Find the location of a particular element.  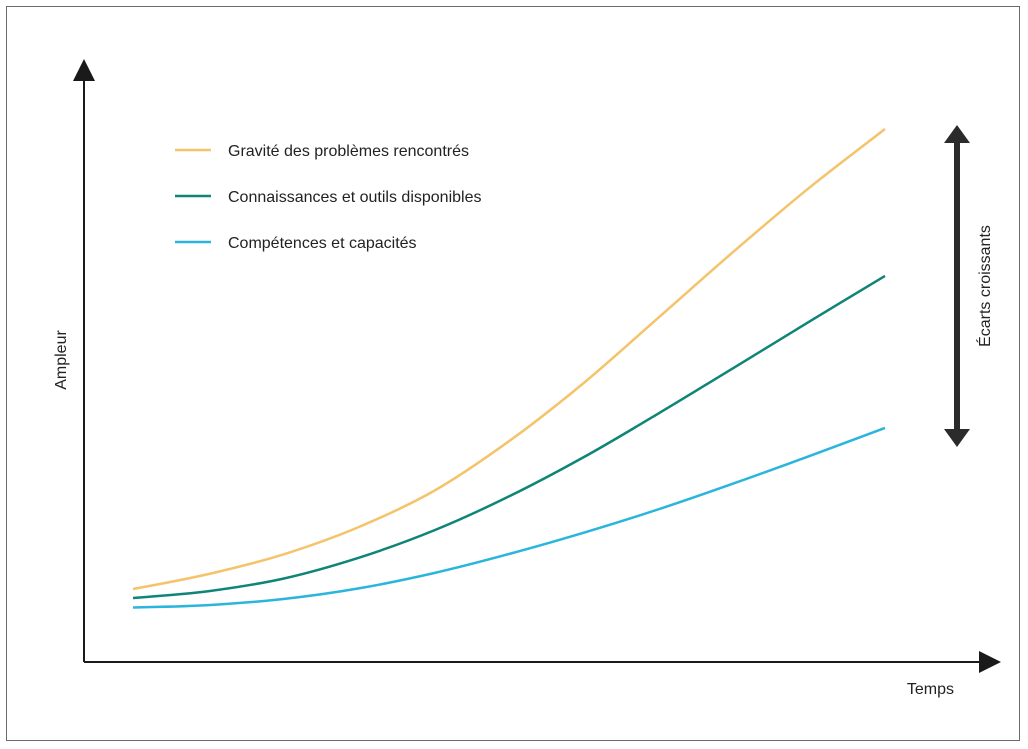

legend-label-2: Connaissances et outils disponibles is located at coordinates (354, 197).